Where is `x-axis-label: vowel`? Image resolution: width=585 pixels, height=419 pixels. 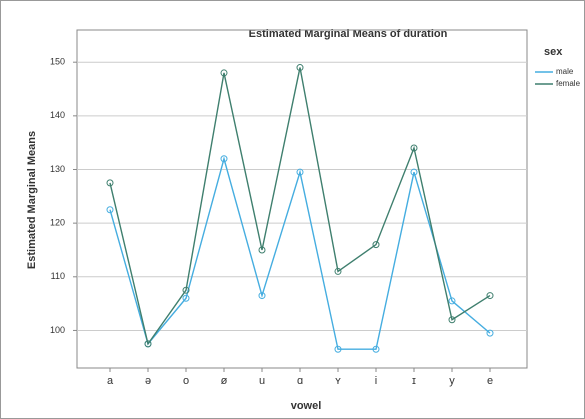 x-axis-label: vowel is located at coordinates (306, 406).